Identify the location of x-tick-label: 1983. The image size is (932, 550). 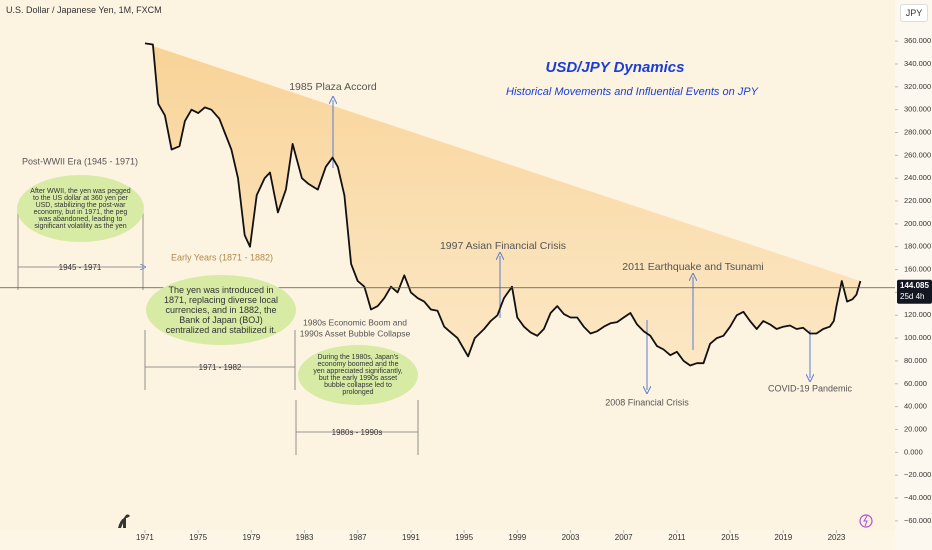
(305, 537).